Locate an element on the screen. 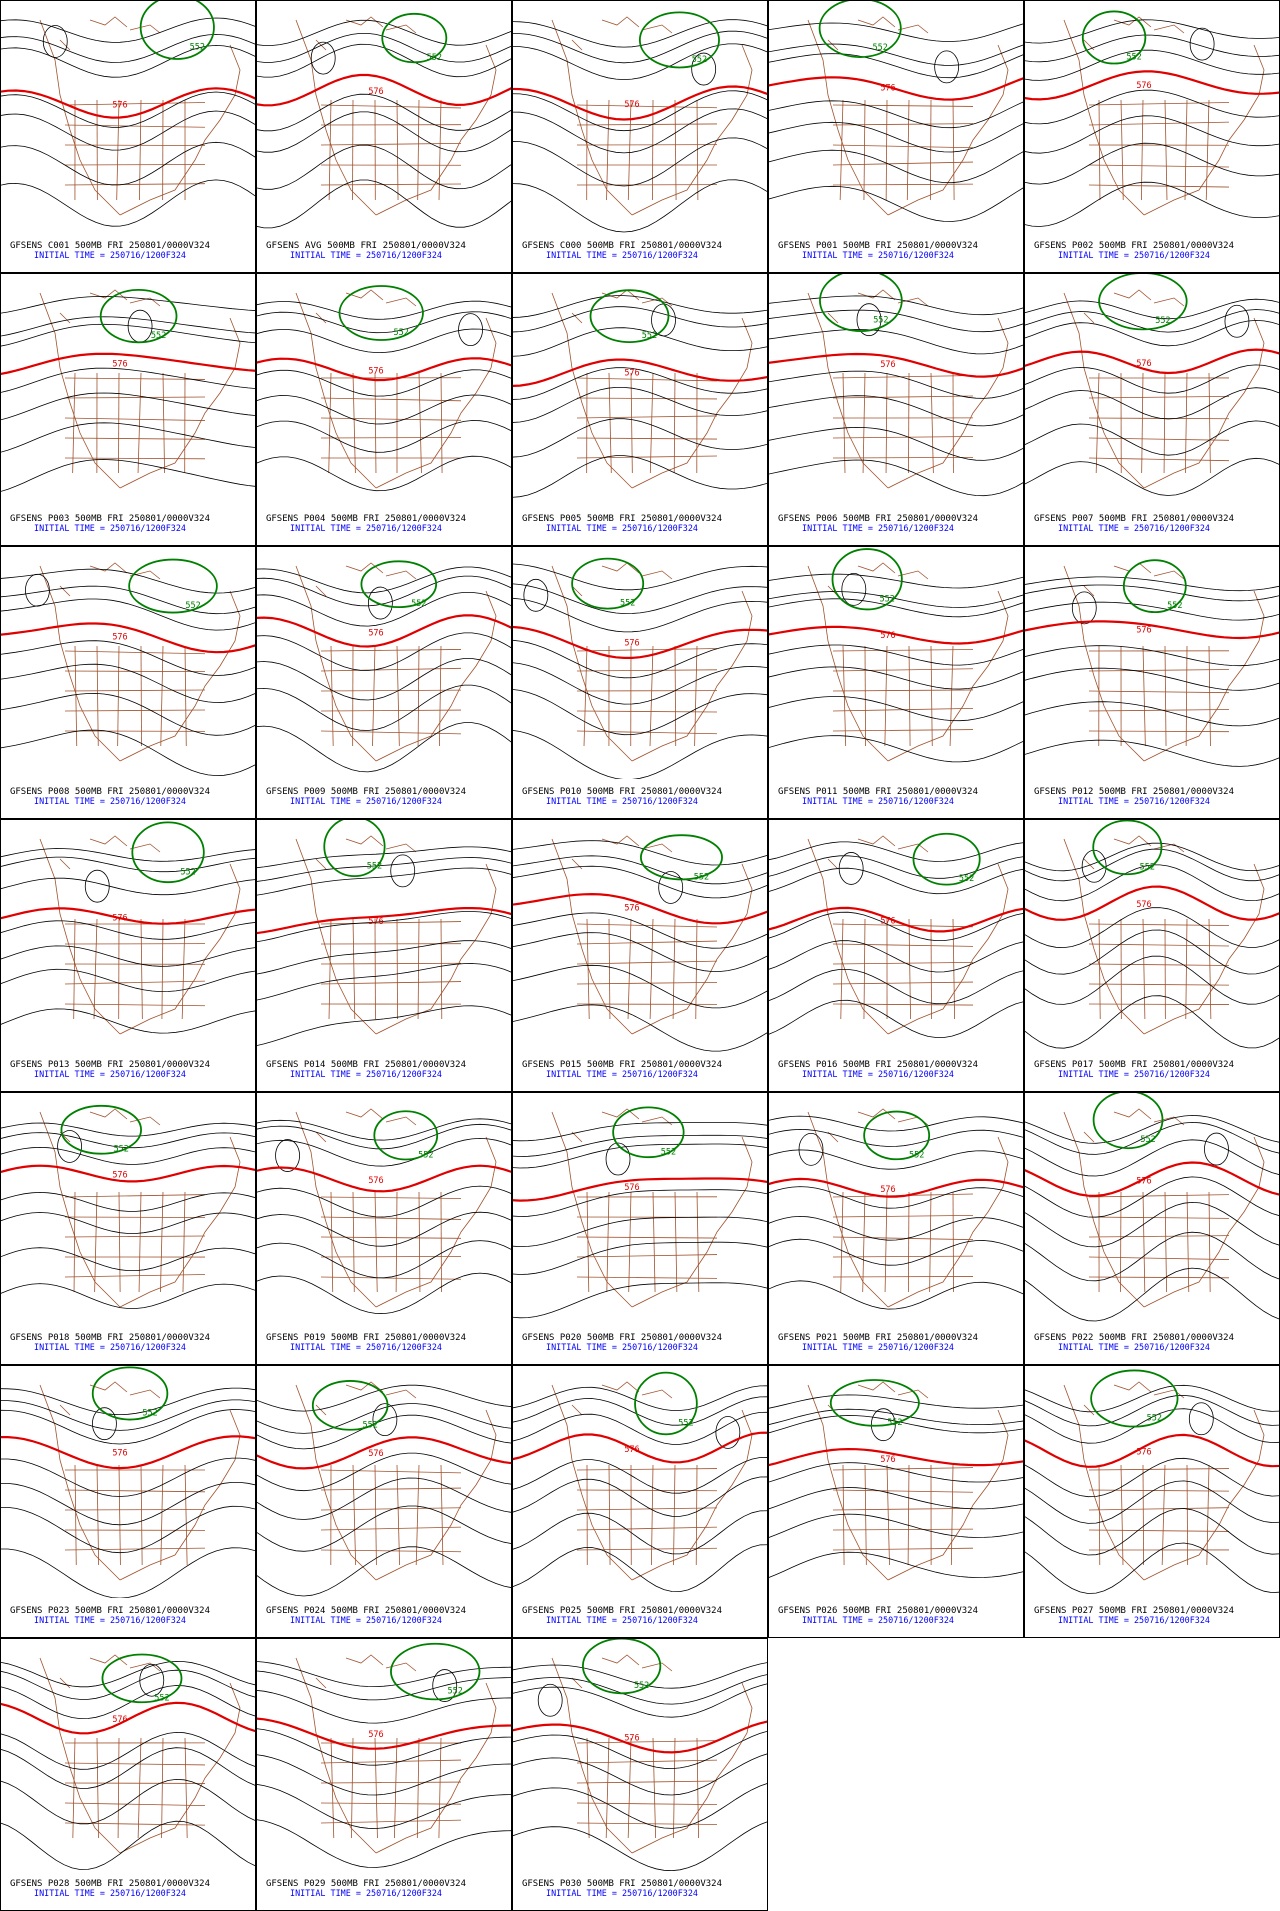 The width and height of the screenshot is (1280, 1911). panel-time: INITIAL TIME = 250716/1200F324 is located at coordinates (622, 1348).